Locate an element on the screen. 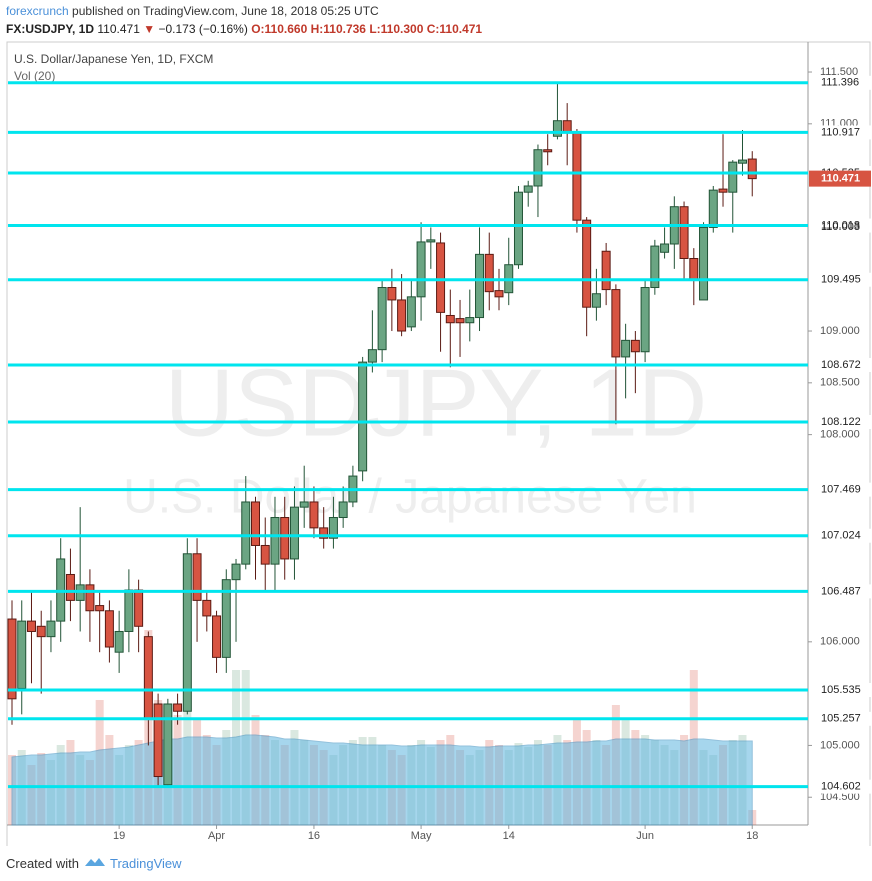  chart-title: U.S. Dollar/Japanese Yen, 1D, FXCM is located at coordinates (113, 59).